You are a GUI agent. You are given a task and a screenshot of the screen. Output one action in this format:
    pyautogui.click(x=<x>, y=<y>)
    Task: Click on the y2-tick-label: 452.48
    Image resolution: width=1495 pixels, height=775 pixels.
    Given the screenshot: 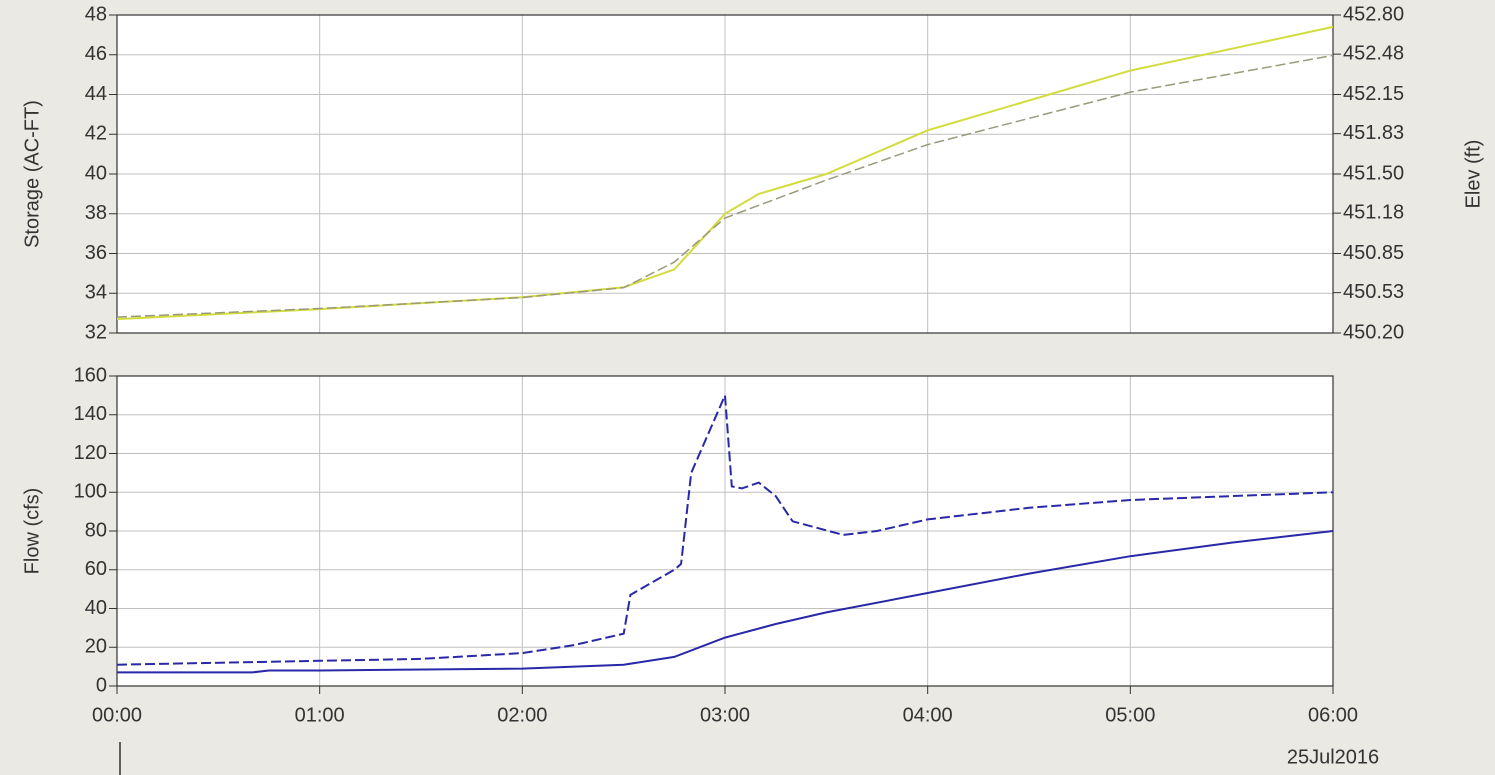 What is the action you would take?
    pyautogui.click(x=1373, y=53)
    